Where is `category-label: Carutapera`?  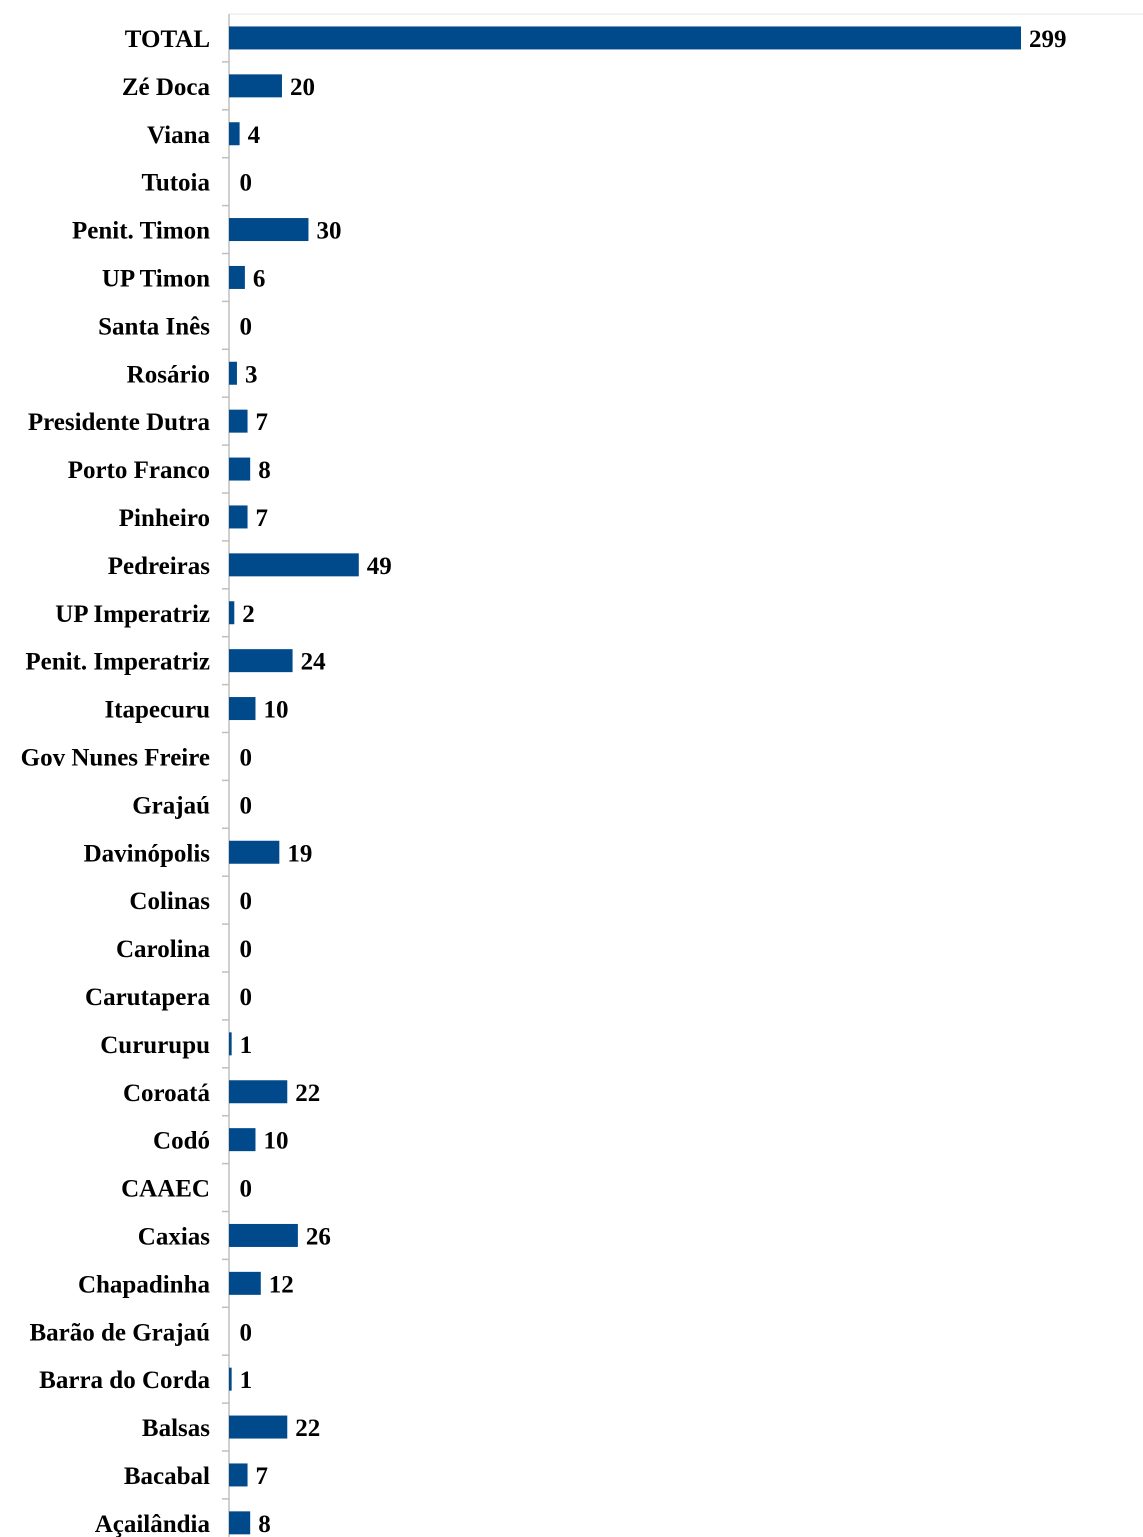
category-label: Carutapera is located at coordinates (147, 997).